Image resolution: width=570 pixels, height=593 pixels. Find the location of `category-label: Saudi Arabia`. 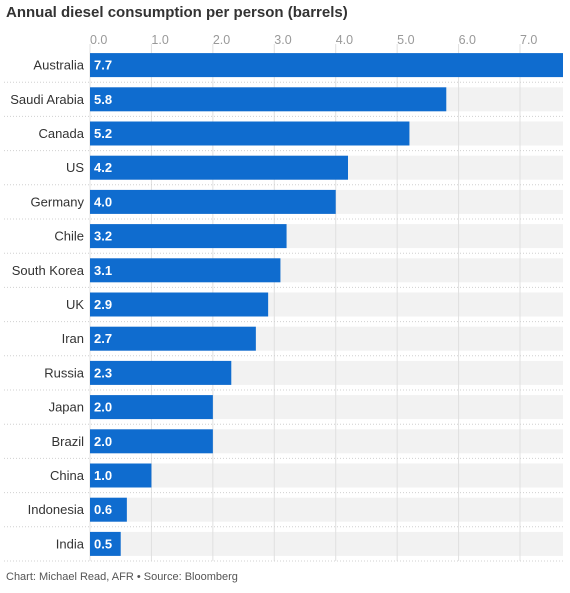

category-label: Saudi Arabia is located at coordinates (47, 99).